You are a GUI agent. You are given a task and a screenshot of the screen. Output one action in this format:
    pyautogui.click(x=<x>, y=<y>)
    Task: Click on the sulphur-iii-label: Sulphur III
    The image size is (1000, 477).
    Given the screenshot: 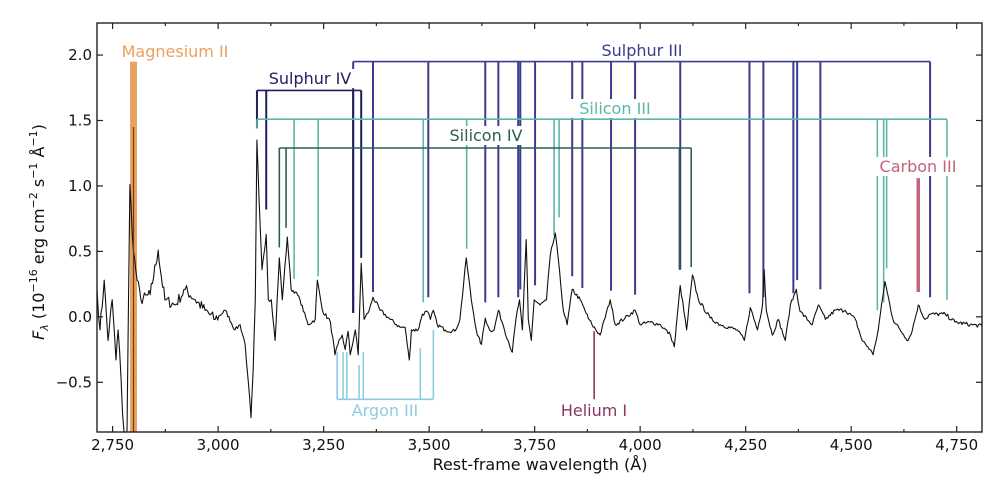 What is the action you would take?
    pyautogui.click(x=642, y=50)
    